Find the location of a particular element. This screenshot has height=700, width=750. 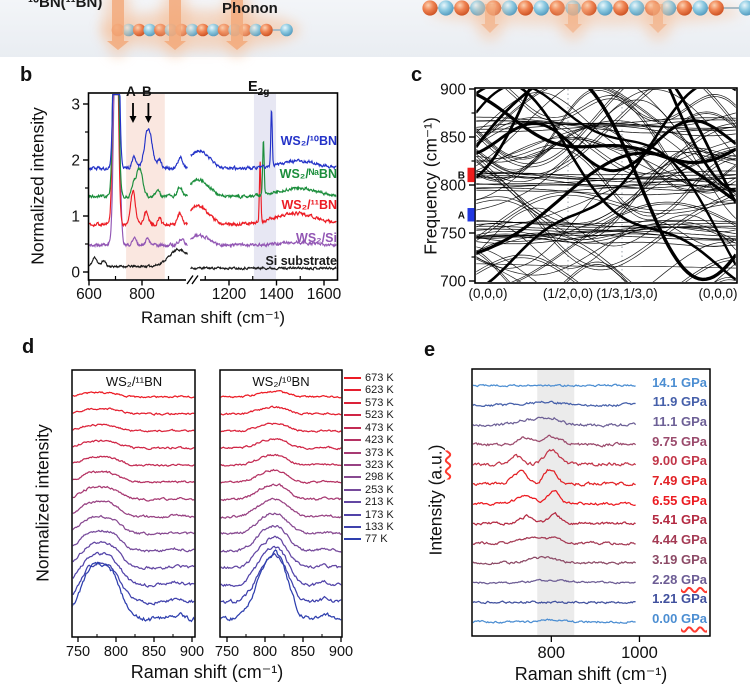

panel-e-curves is located at coordinates (554, 504).